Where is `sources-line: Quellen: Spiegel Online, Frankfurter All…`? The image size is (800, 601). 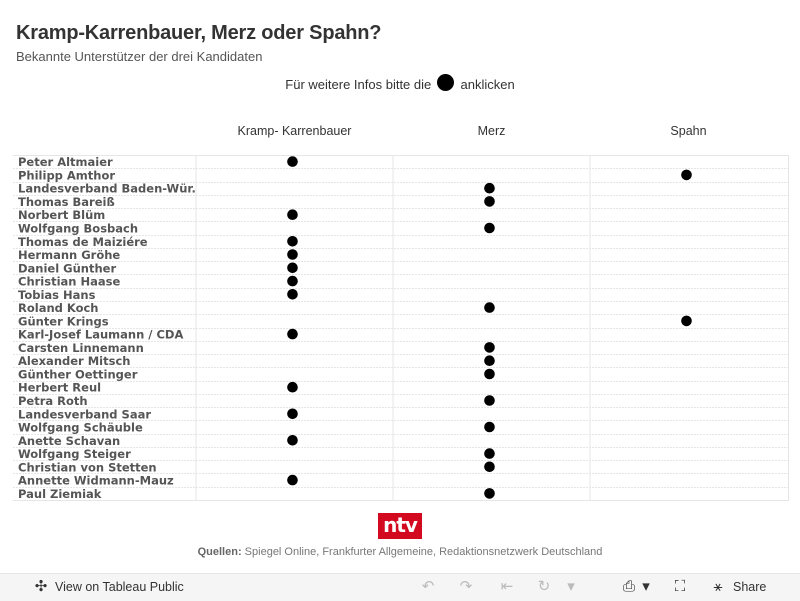
sources-line: Quellen: Spiegel Online, Frankfurter All… is located at coordinates (400, 552).